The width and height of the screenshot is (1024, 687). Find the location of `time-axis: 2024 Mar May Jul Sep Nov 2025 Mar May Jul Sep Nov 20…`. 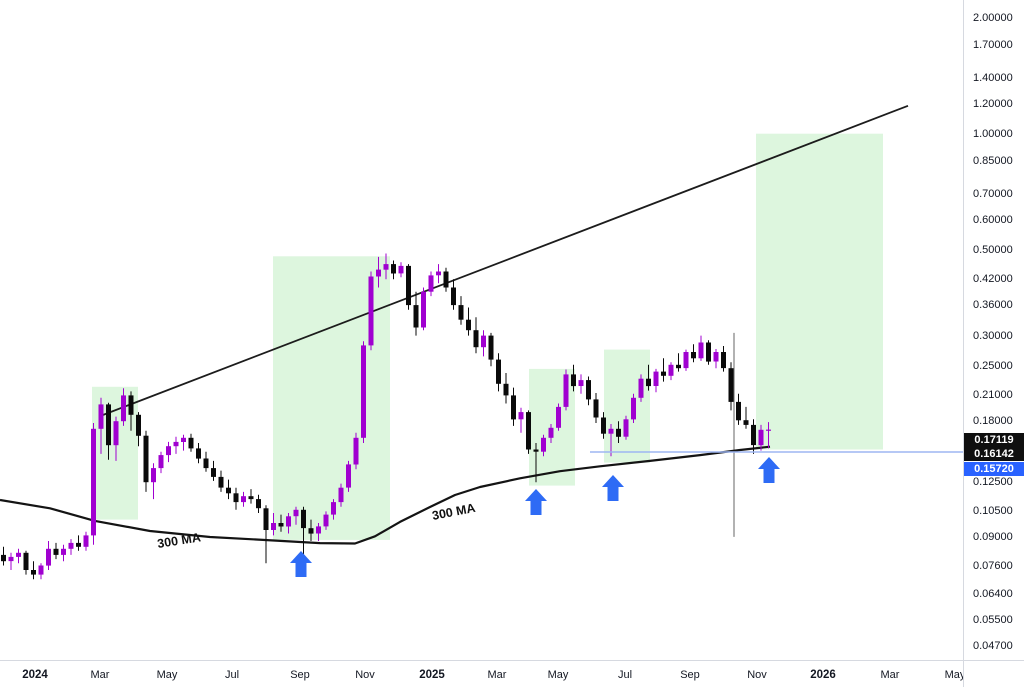

time-axis: 2024 Mar May Jul Sep Nov 2025 Mar May Jul Sep Nov 20… is located at coordinates (482, 673).